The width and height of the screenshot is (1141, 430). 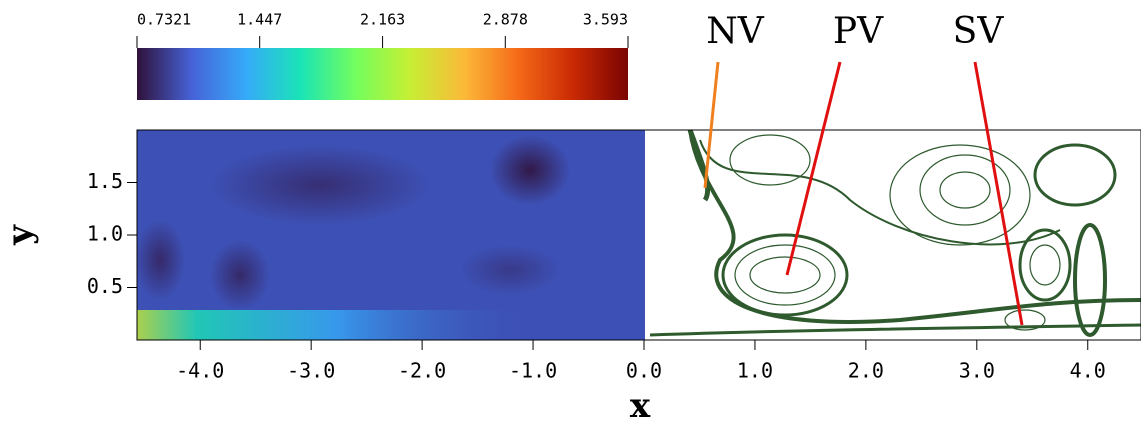 I want to click on x-tick-label: -2.0, so click(x=422, y=371).